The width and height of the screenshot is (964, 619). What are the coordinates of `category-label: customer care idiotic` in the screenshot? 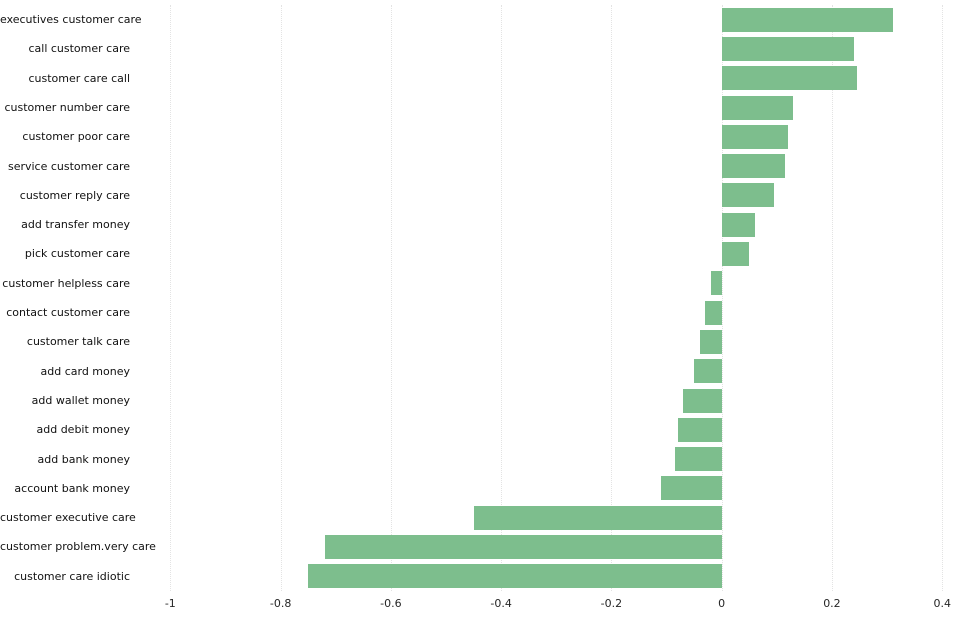 It's located at (72, 576).